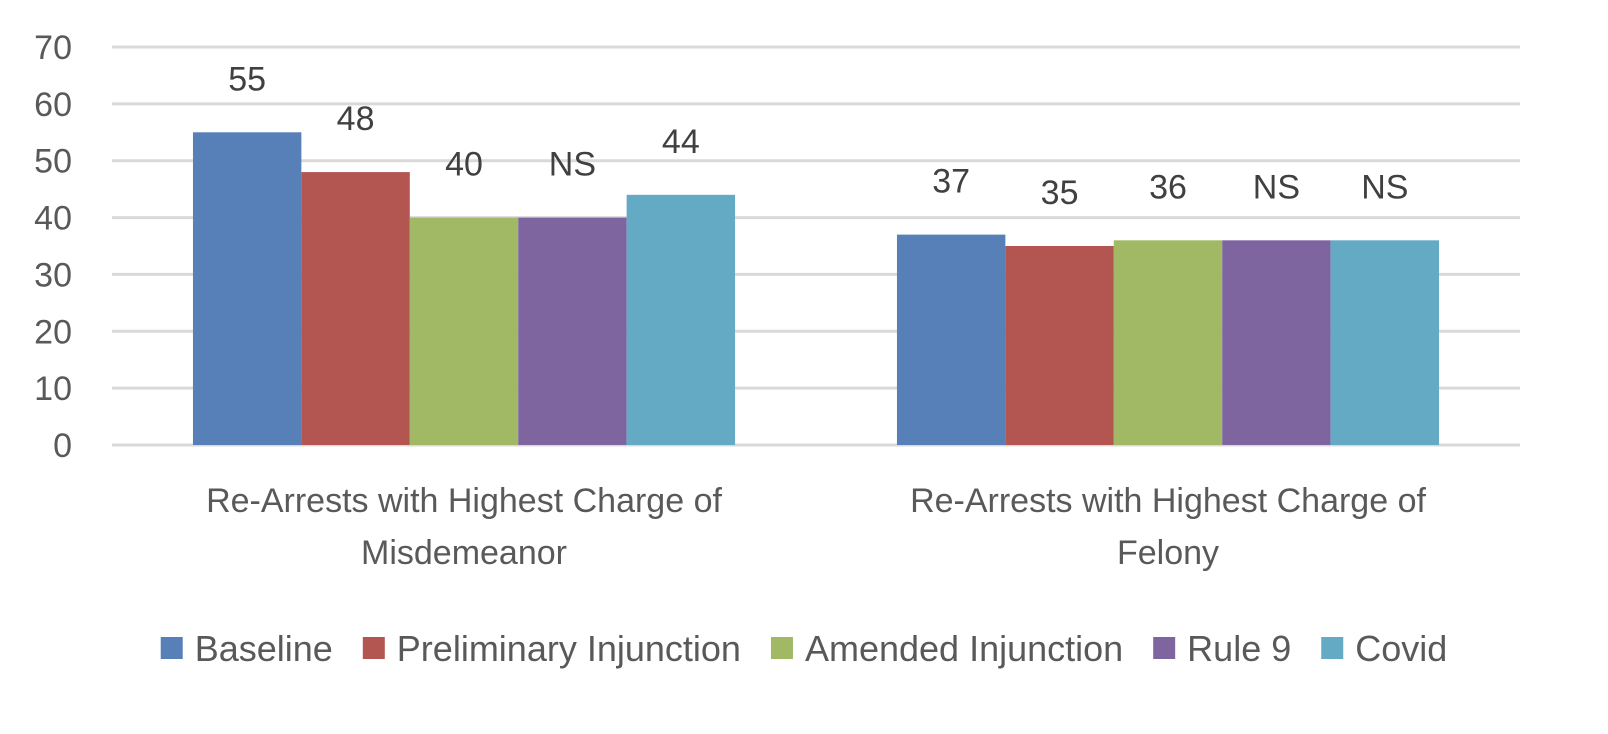 This screenshot has width=1608, height=734. Describe the element at coordinates (53, 48) in the screenshot. I see `y-tick-label: 70` at that location.